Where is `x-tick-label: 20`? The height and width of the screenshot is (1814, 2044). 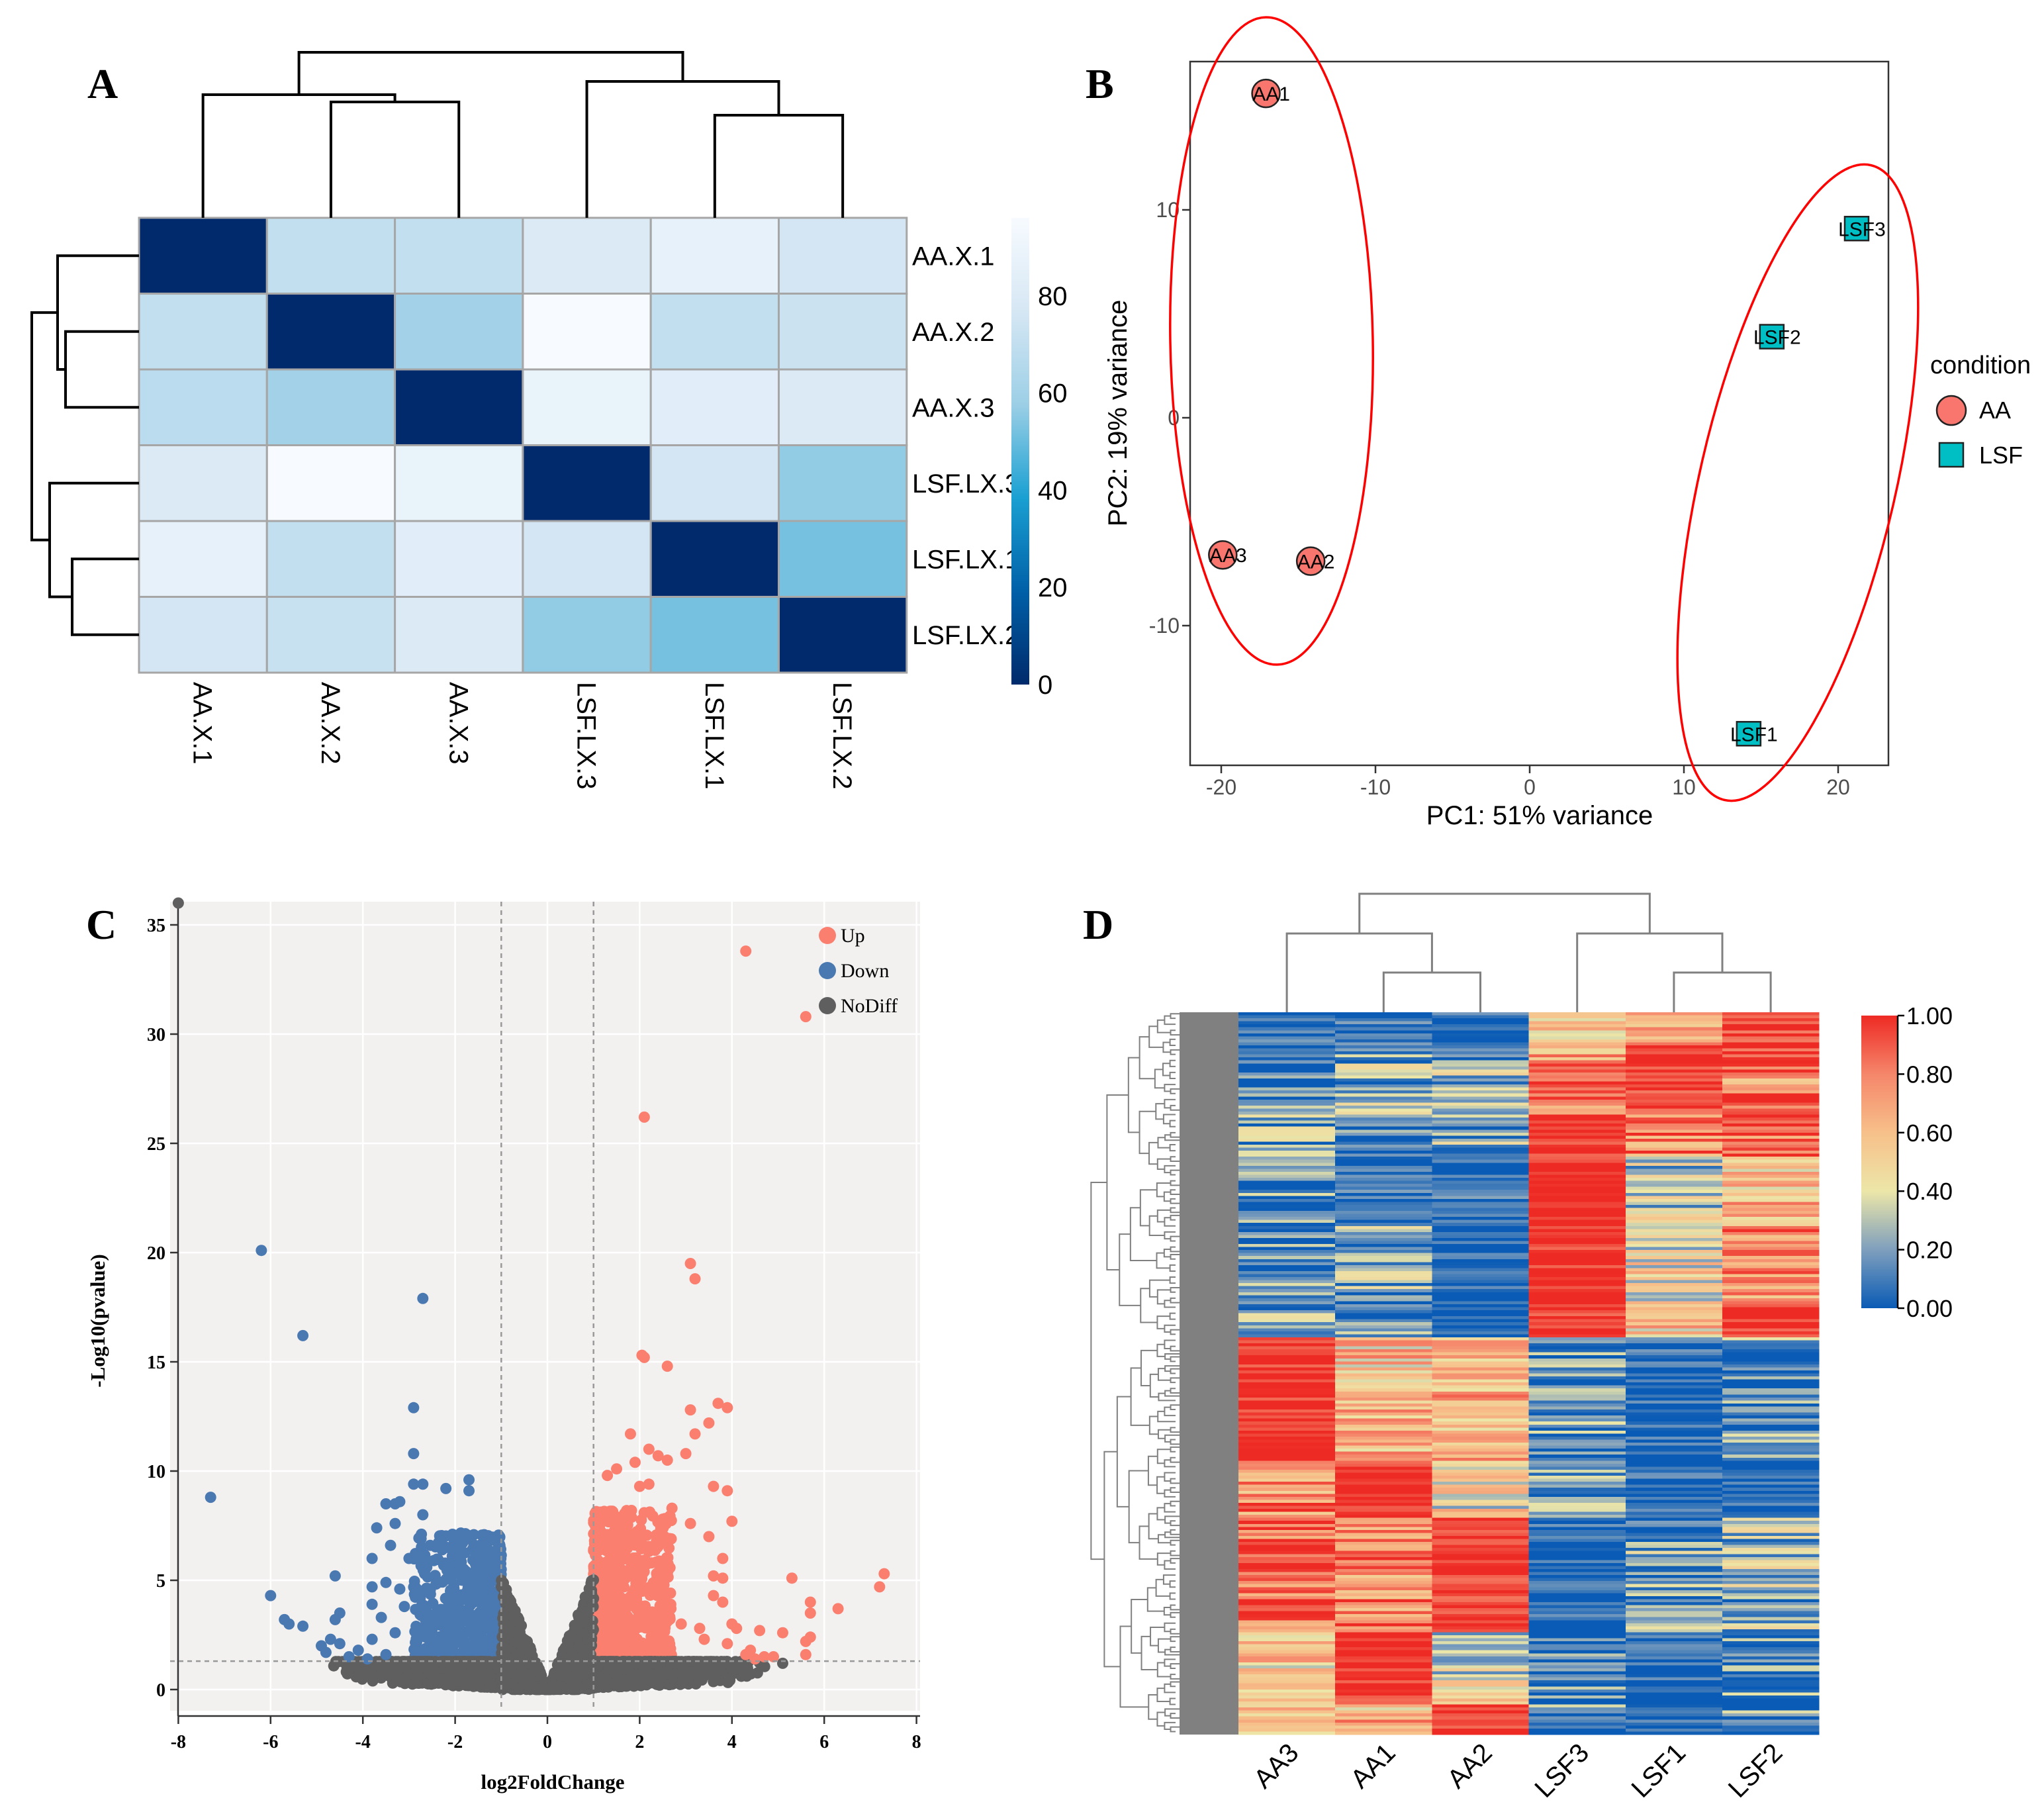
x-tick-label: 20 is located at coordinates (1838, 787).